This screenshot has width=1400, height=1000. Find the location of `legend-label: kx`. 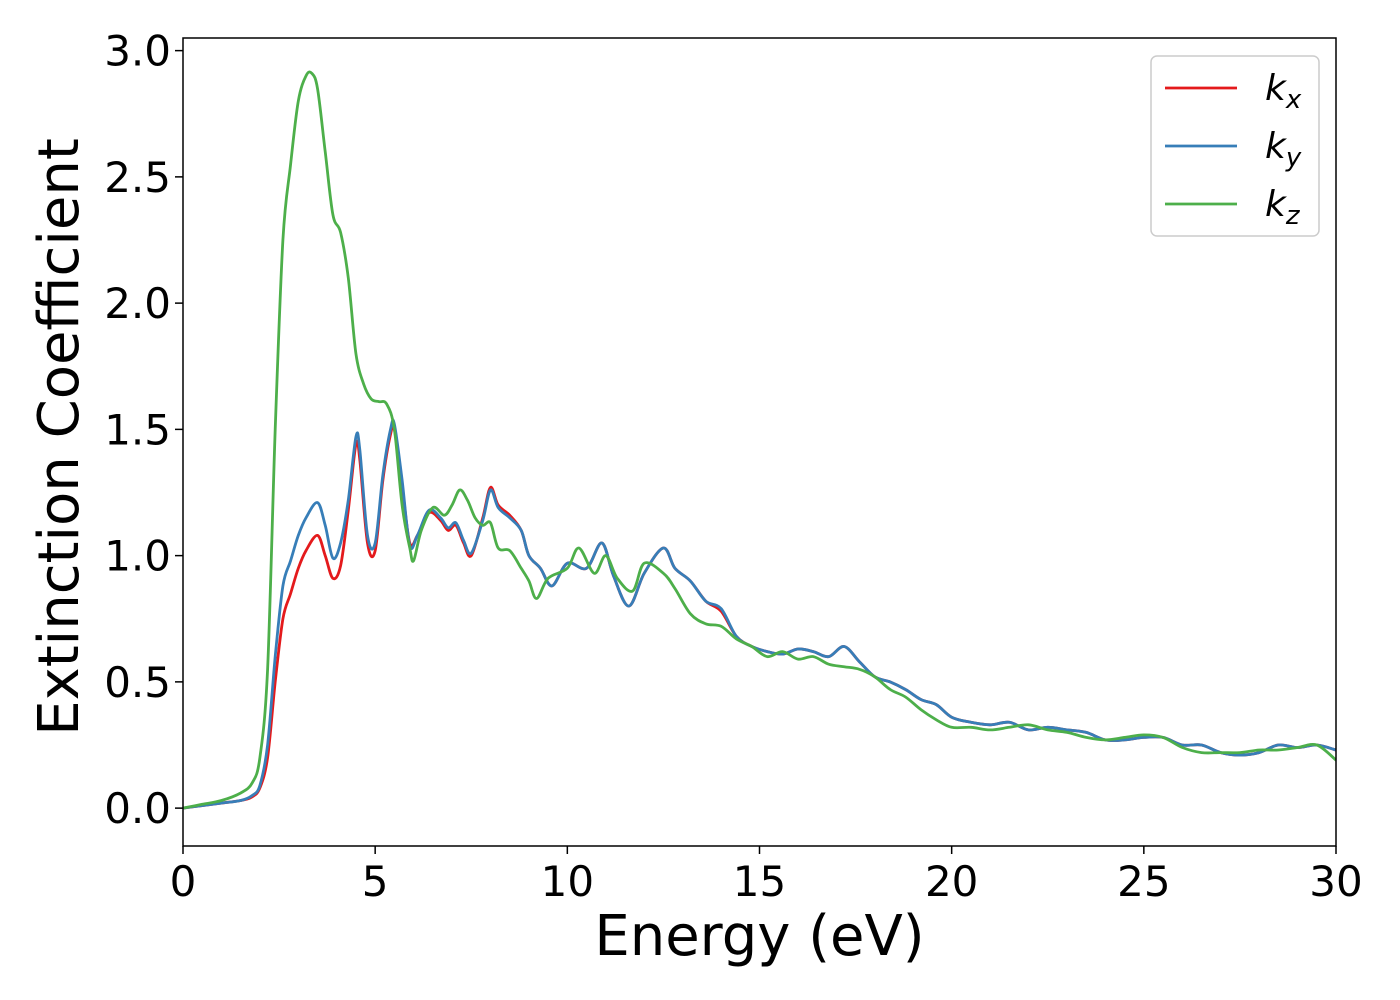

legend-label: kx is located at coordinates (1283, 91).